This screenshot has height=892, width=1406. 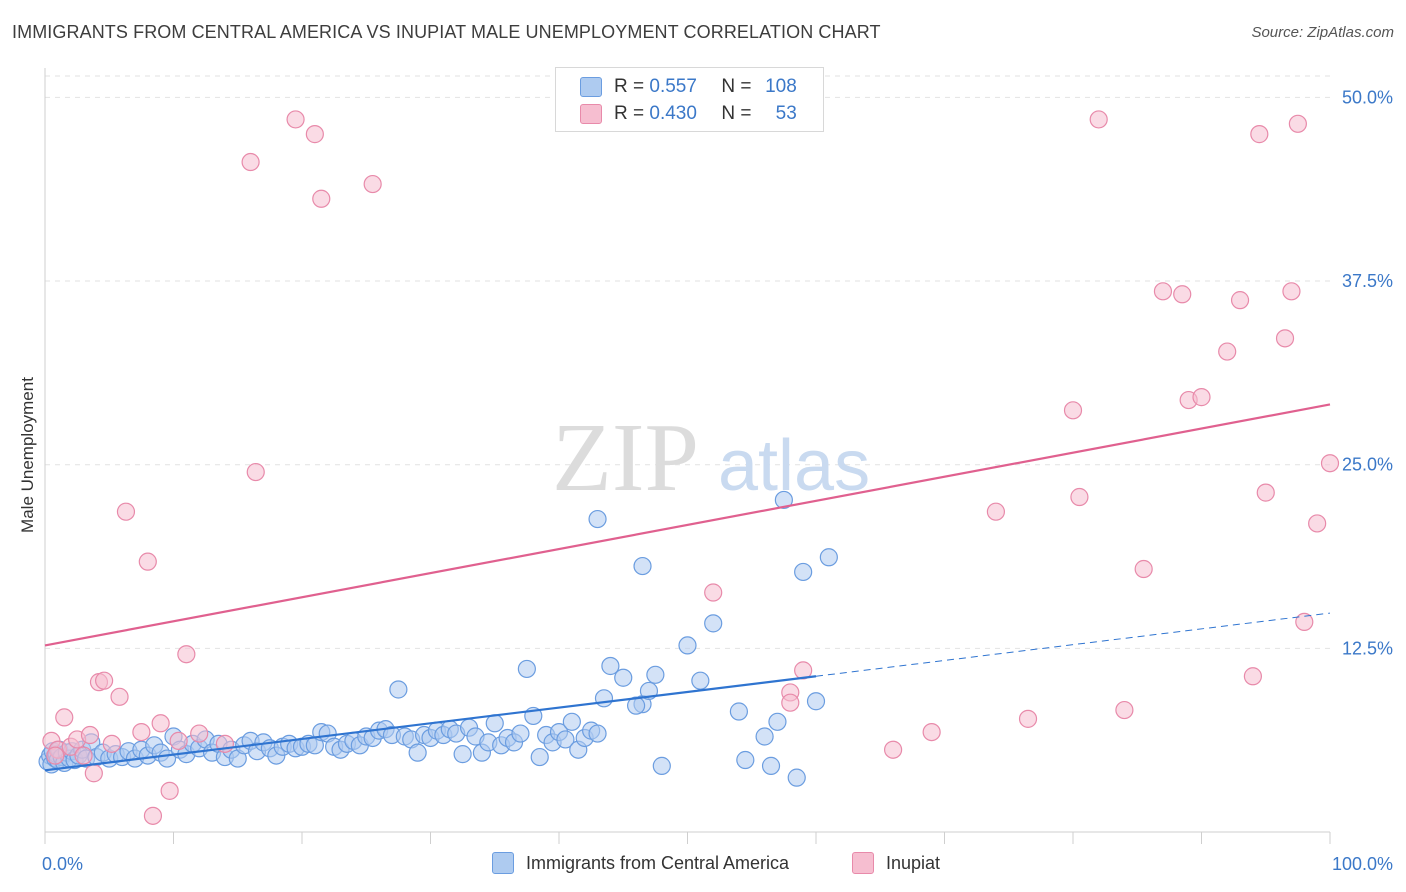 What do you see at coordinates (27, 455) in the screenshot?
I see `y-axis-label: Male Unemployment` at bounding box center [27, 455].